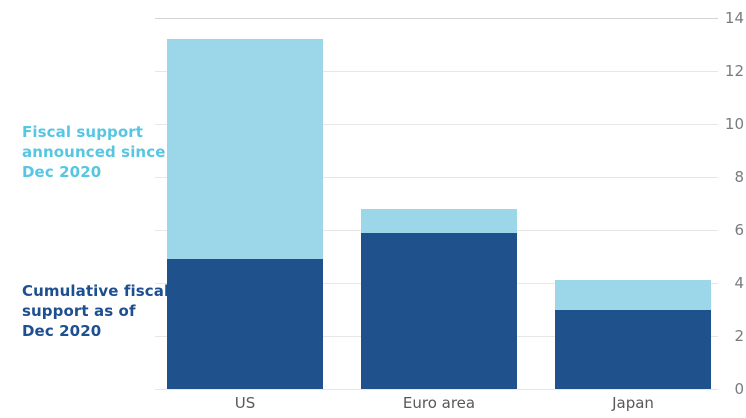  Describe the element at coordinates (439, 403) in the screenshot. I see `x-category-label-euro-area: Euro area` at that location.